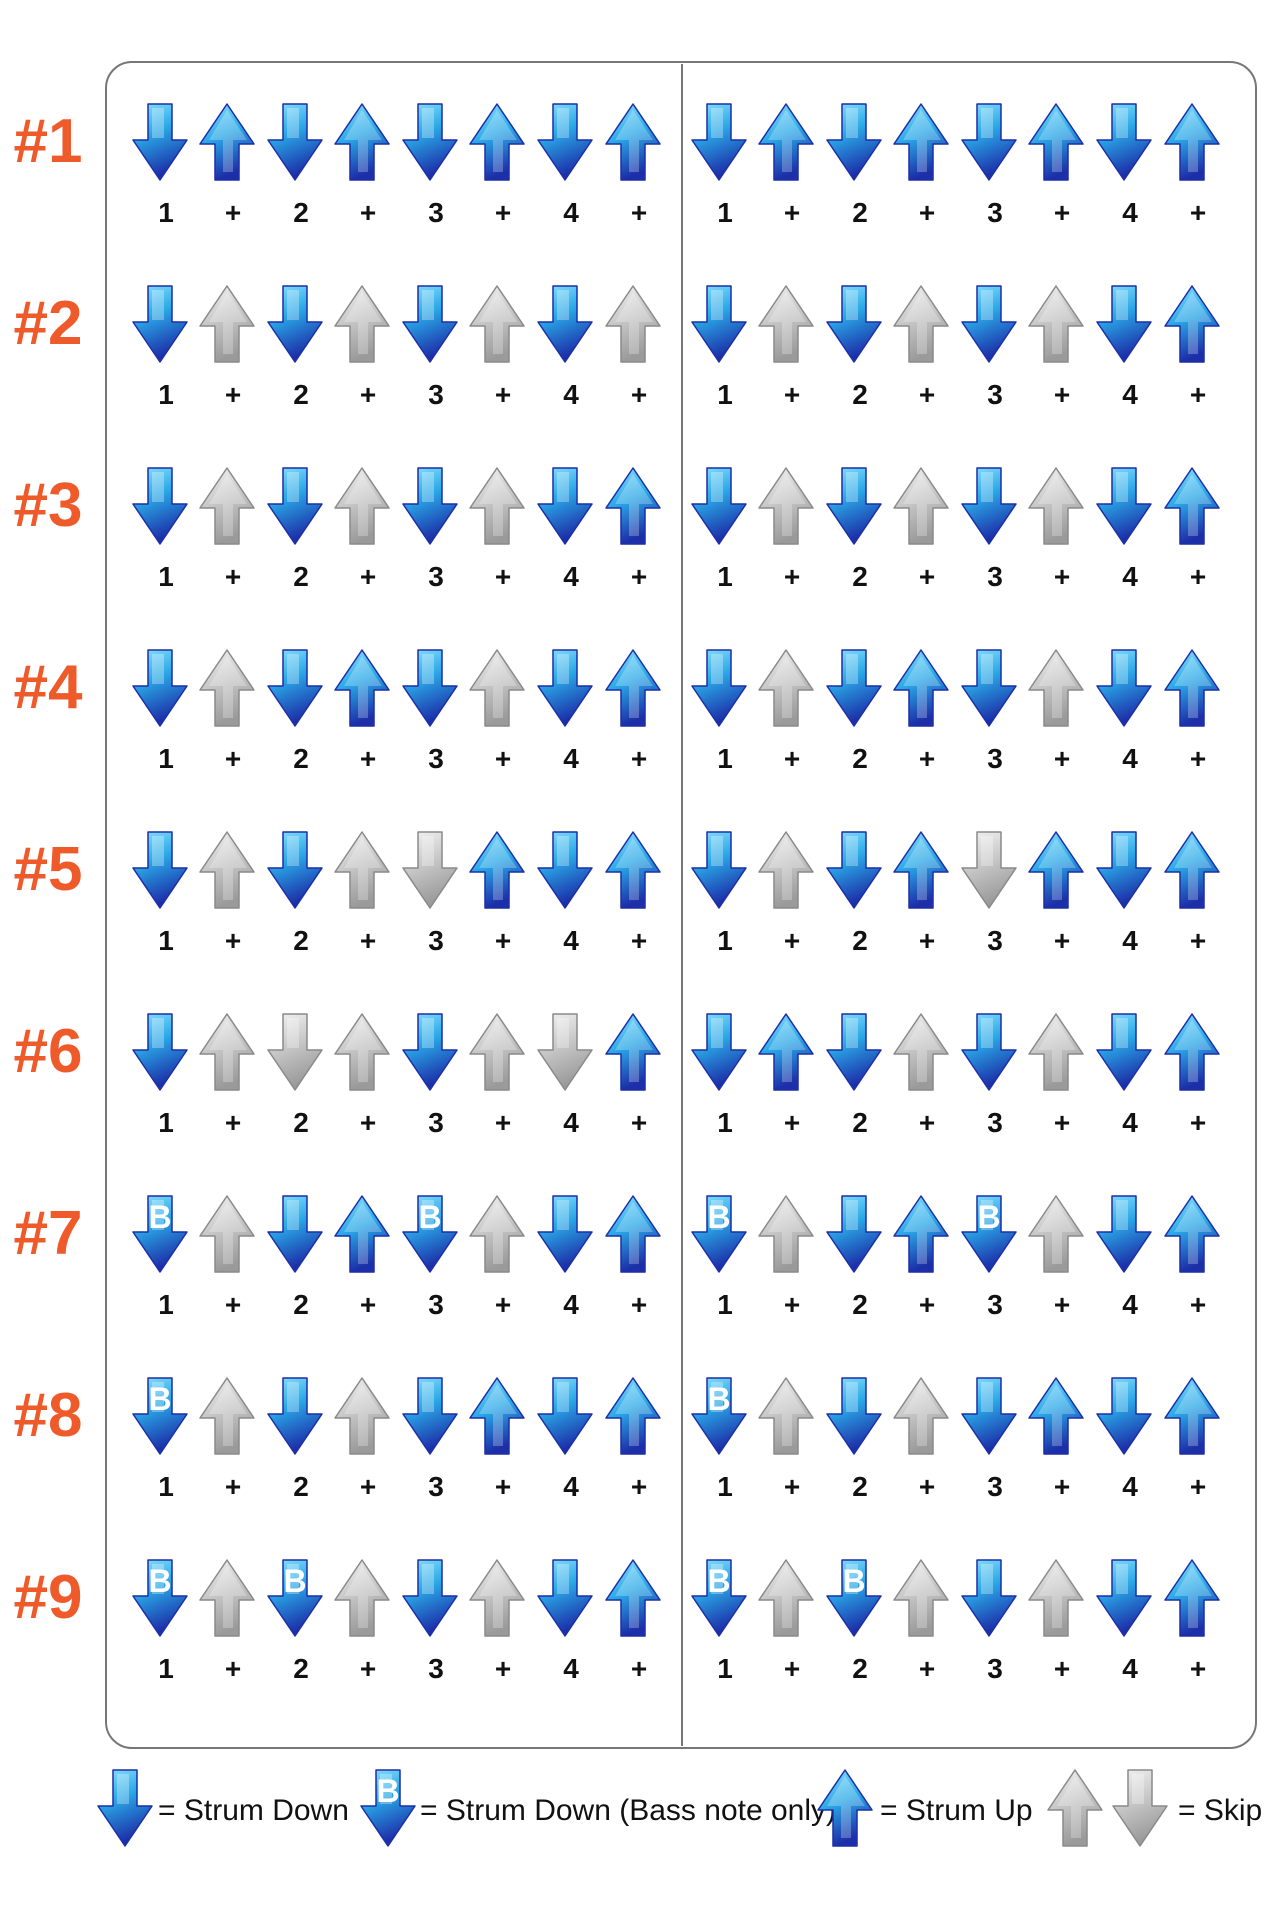  I want to click on legend-bass-down-icon: B, so click(388, 1808).